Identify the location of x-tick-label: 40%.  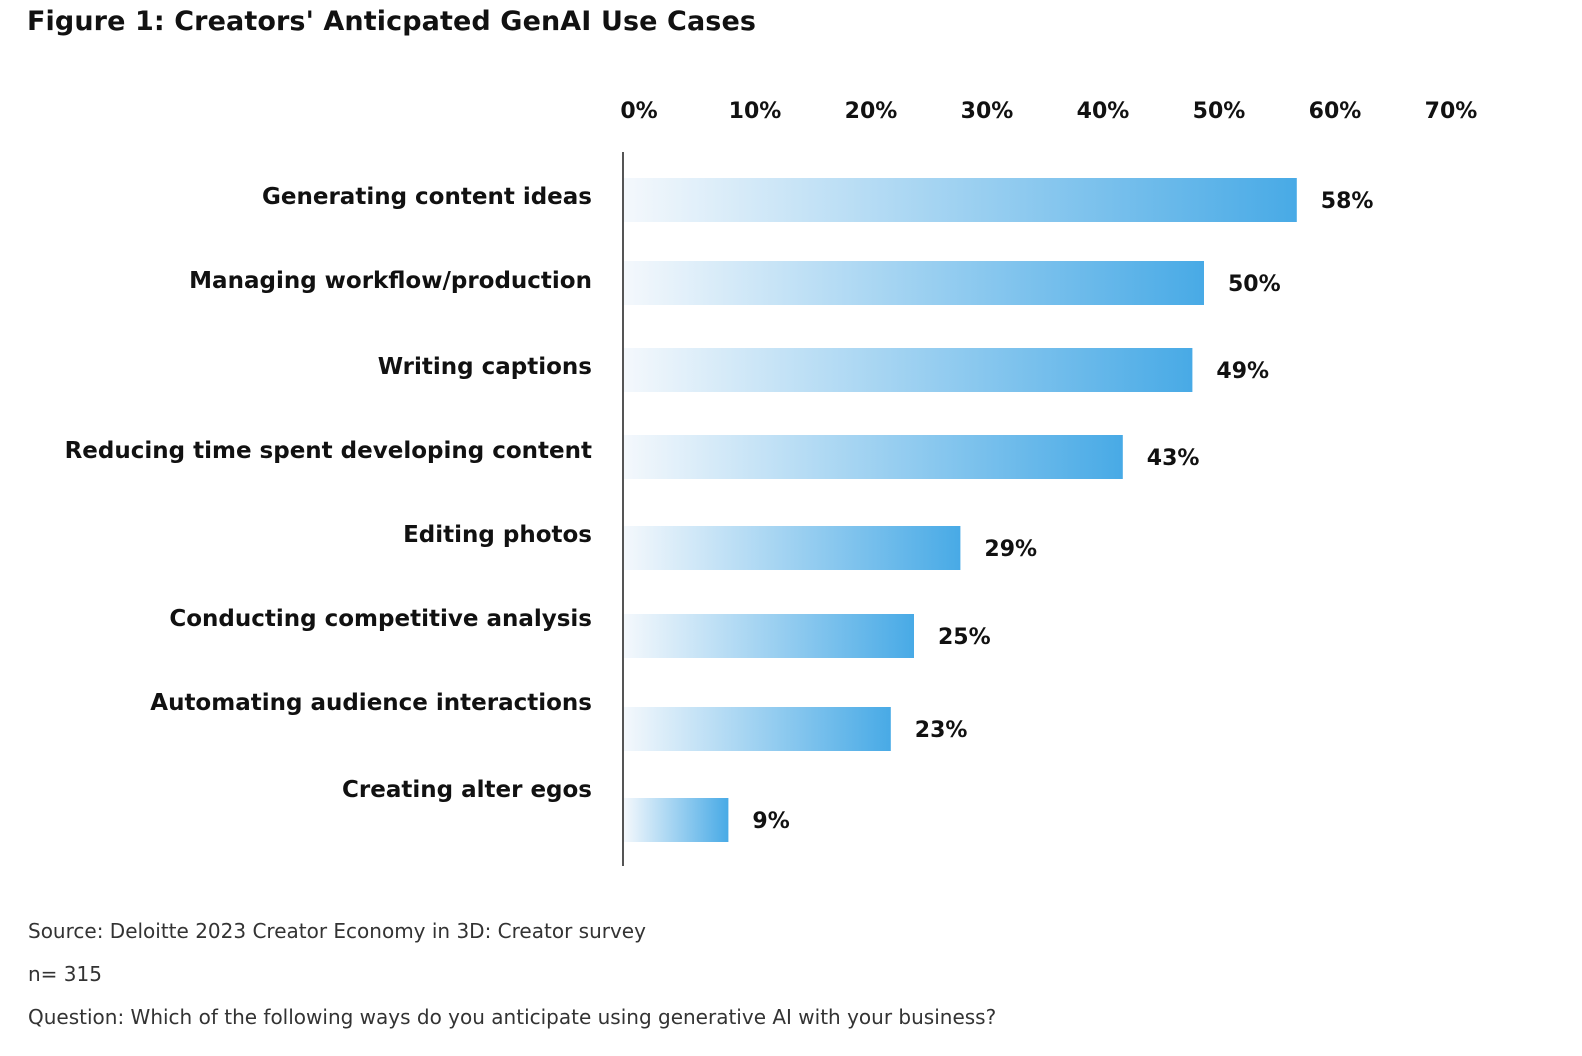
(1103, 111).